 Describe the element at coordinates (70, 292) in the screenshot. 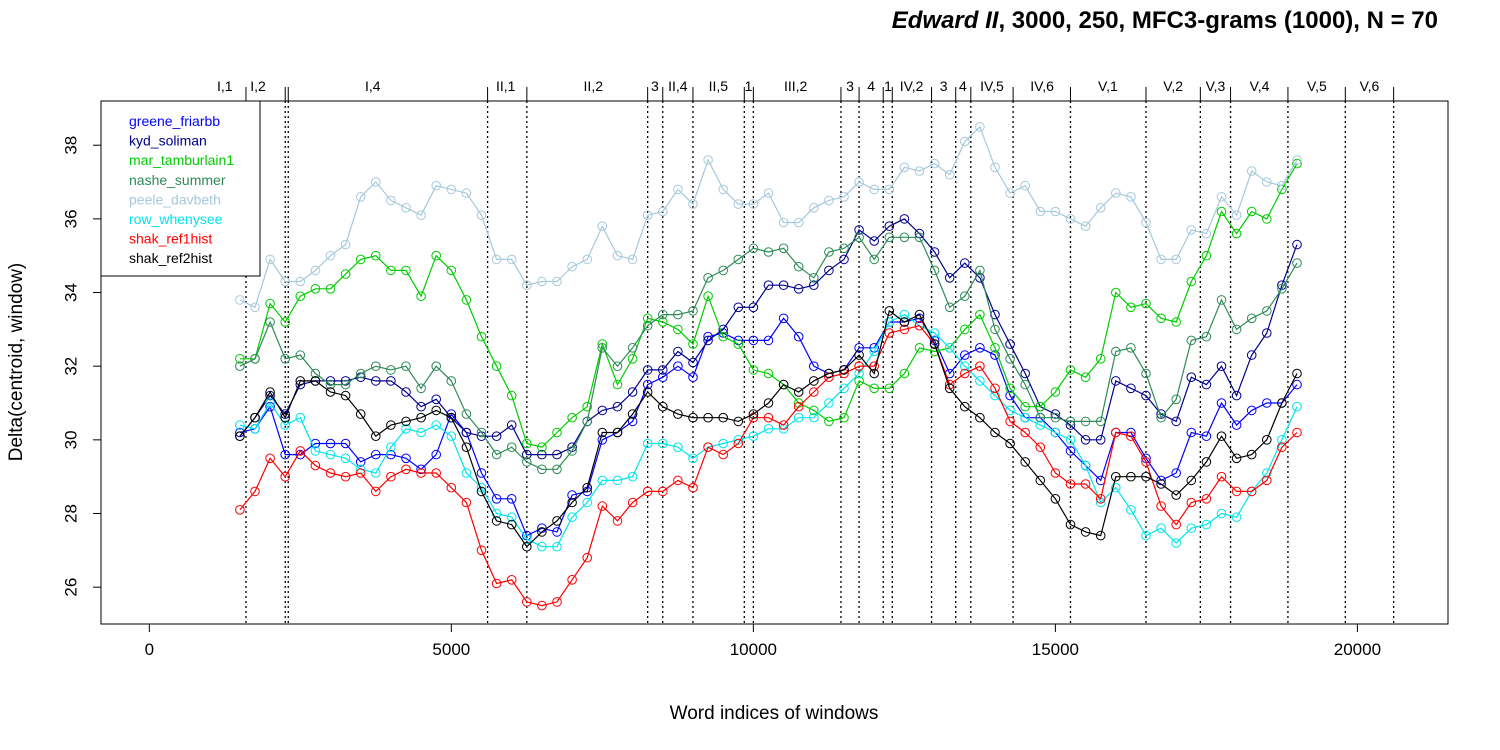

I see `y-tick-label: 34` at that location.